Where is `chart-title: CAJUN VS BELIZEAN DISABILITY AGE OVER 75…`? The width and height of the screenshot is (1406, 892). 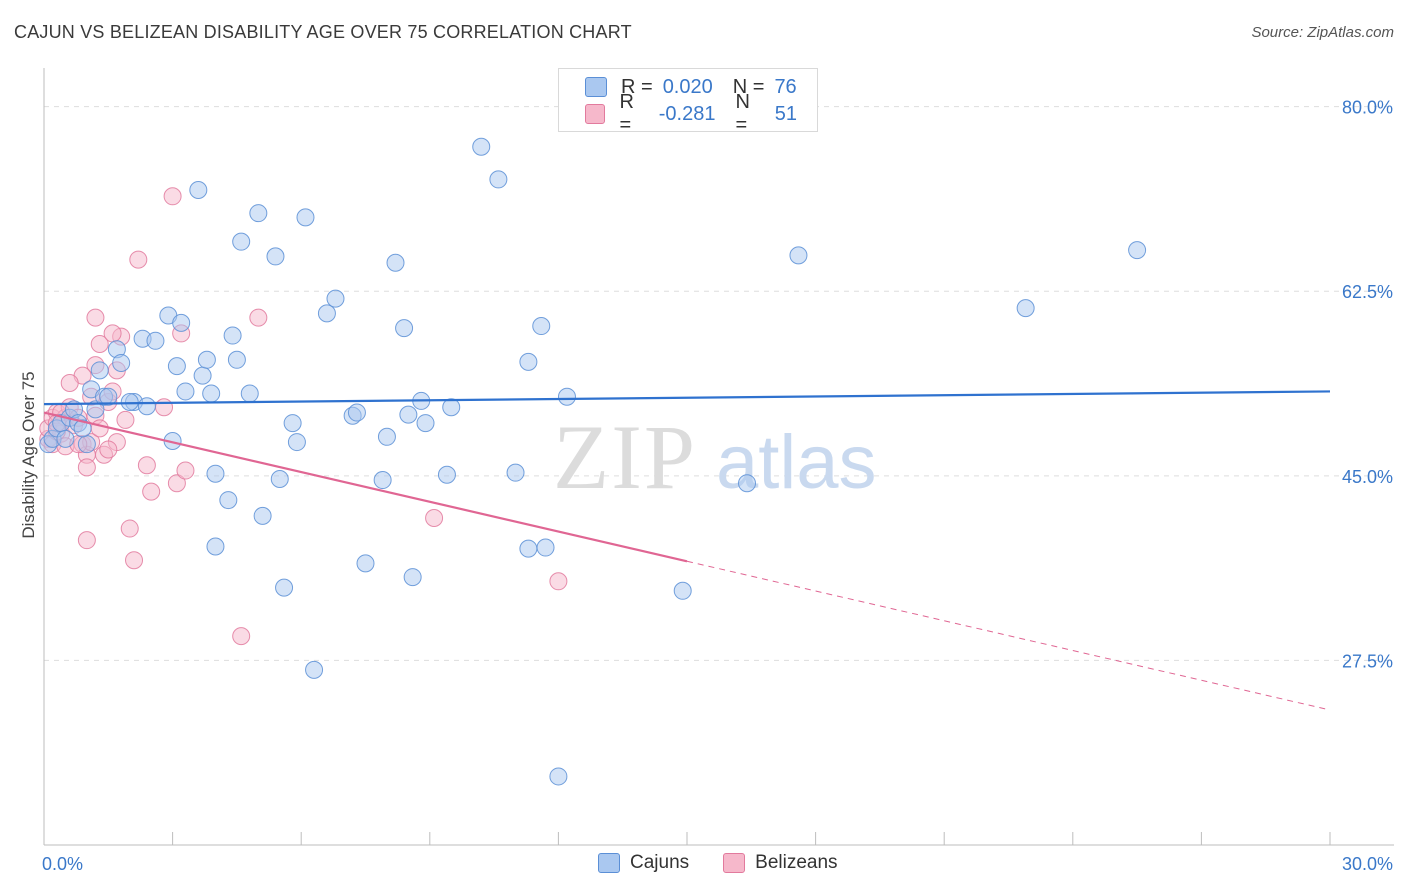 chart-title: CAJUN VS BELIZEAN DISABILITY AGE OVER 75… is located at coordinates (323, 32).